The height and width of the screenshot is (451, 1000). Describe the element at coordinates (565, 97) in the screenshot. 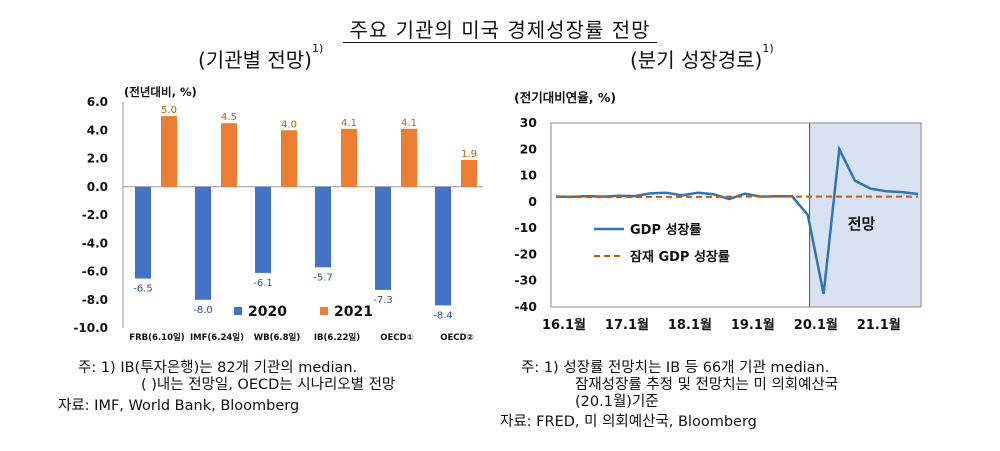

I see `line-unit-label: (전기대비연율, %)` at that location.